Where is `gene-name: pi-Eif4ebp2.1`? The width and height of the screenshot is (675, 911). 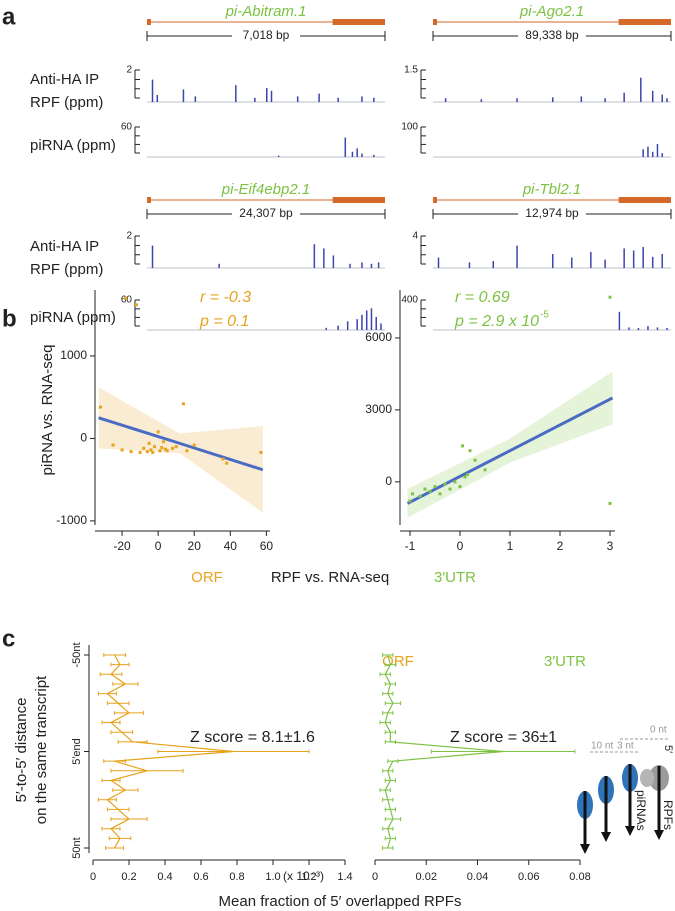
gene-name: pi-Eif4ebp2.1 is located at coordinates (265, 189).